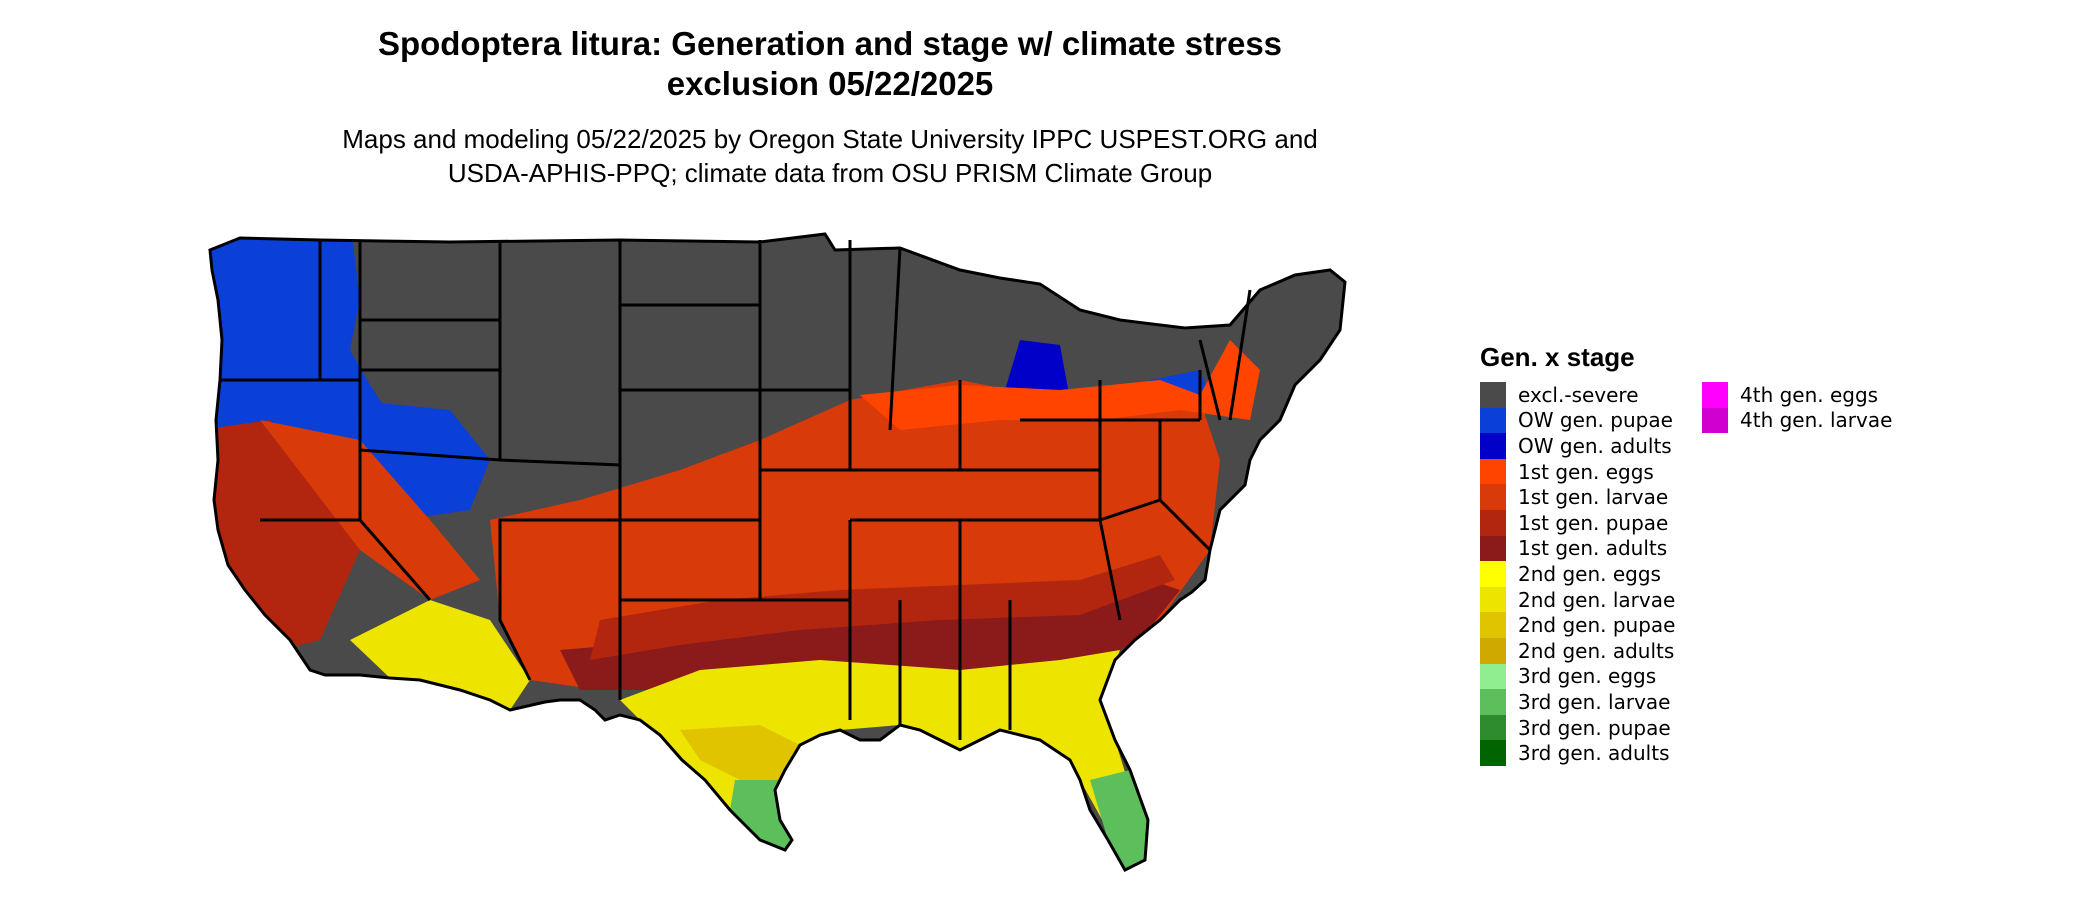  I want to click on region-gen2-larvae-arizona, so click(440, 655).